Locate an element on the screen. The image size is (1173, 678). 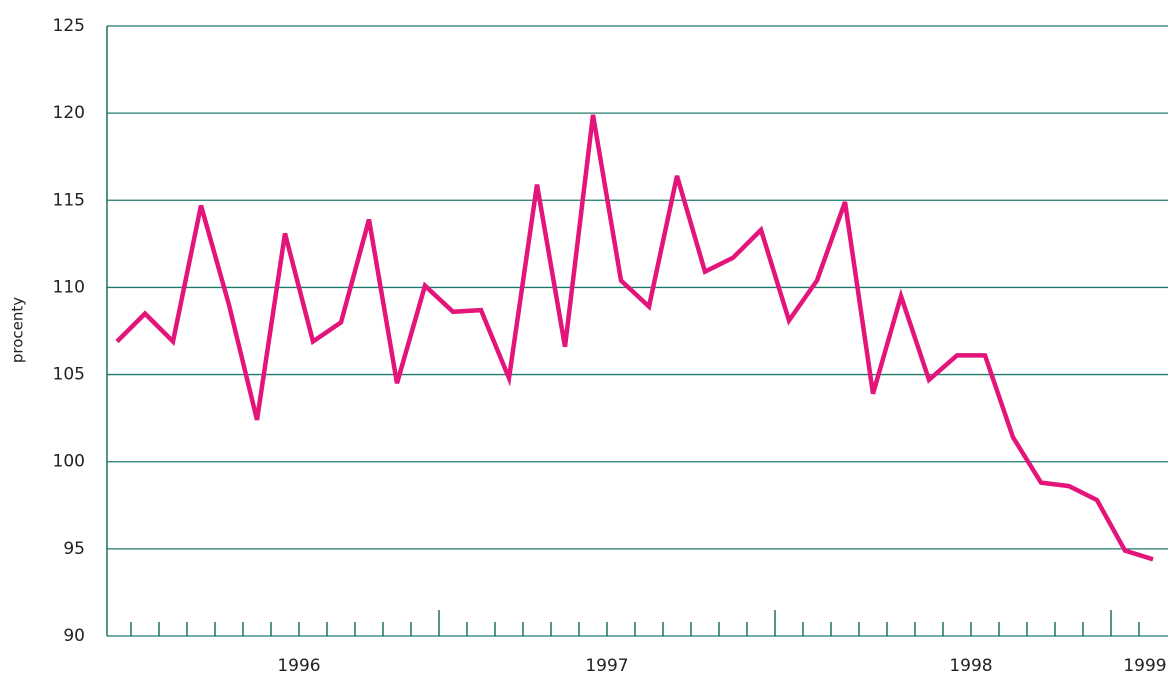
y-tick-label: 105 is located at coordinates (69, 375).